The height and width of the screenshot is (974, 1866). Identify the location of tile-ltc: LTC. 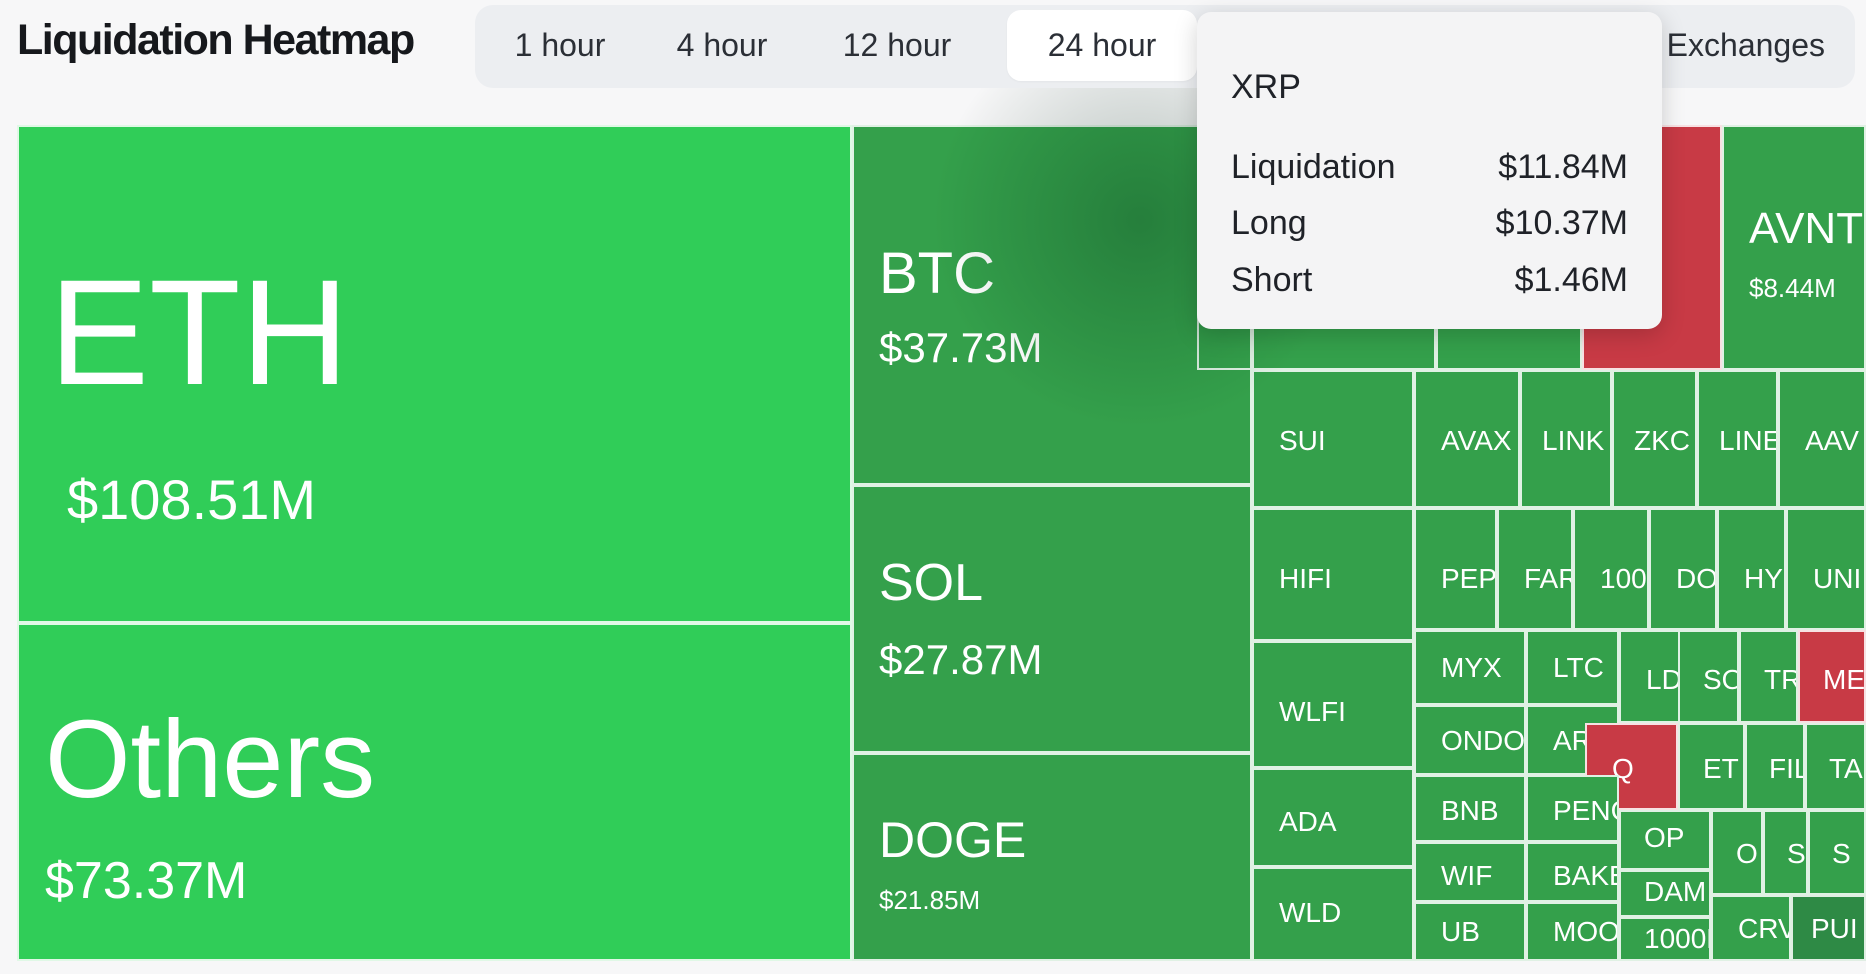
(1572, 667).